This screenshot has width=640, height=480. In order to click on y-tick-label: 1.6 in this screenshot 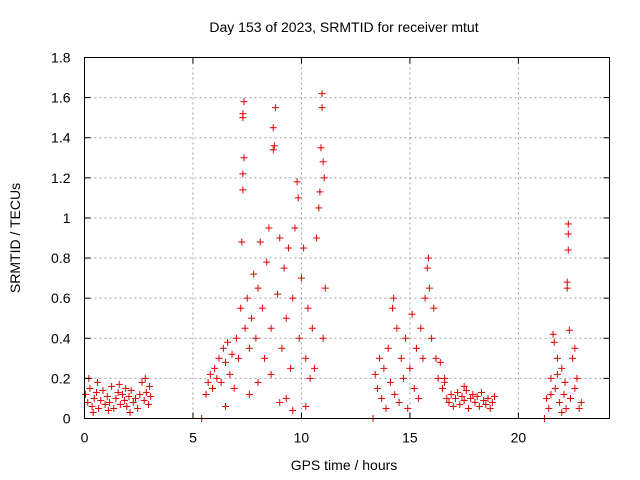, I will do `click(61, 98)`.